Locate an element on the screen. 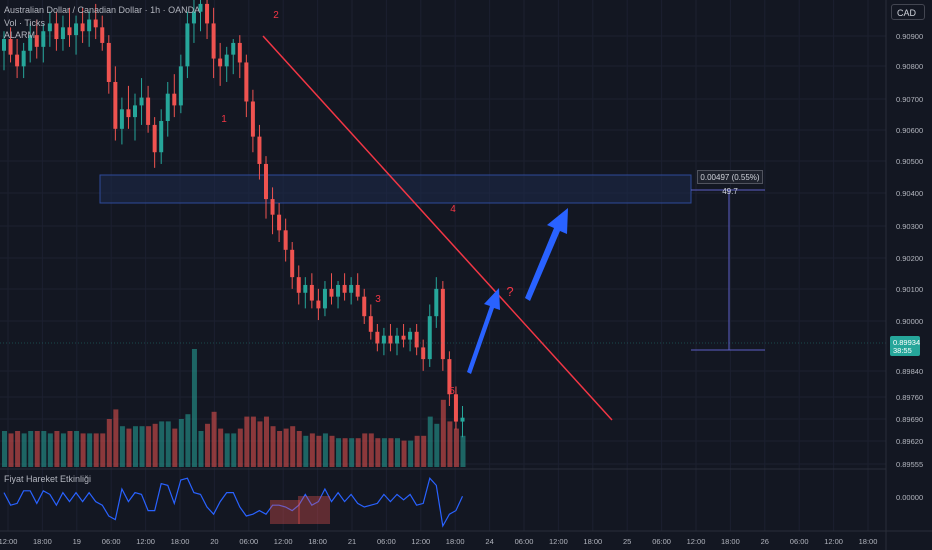  wave-label: 2 is located at coordinates (276, 15).